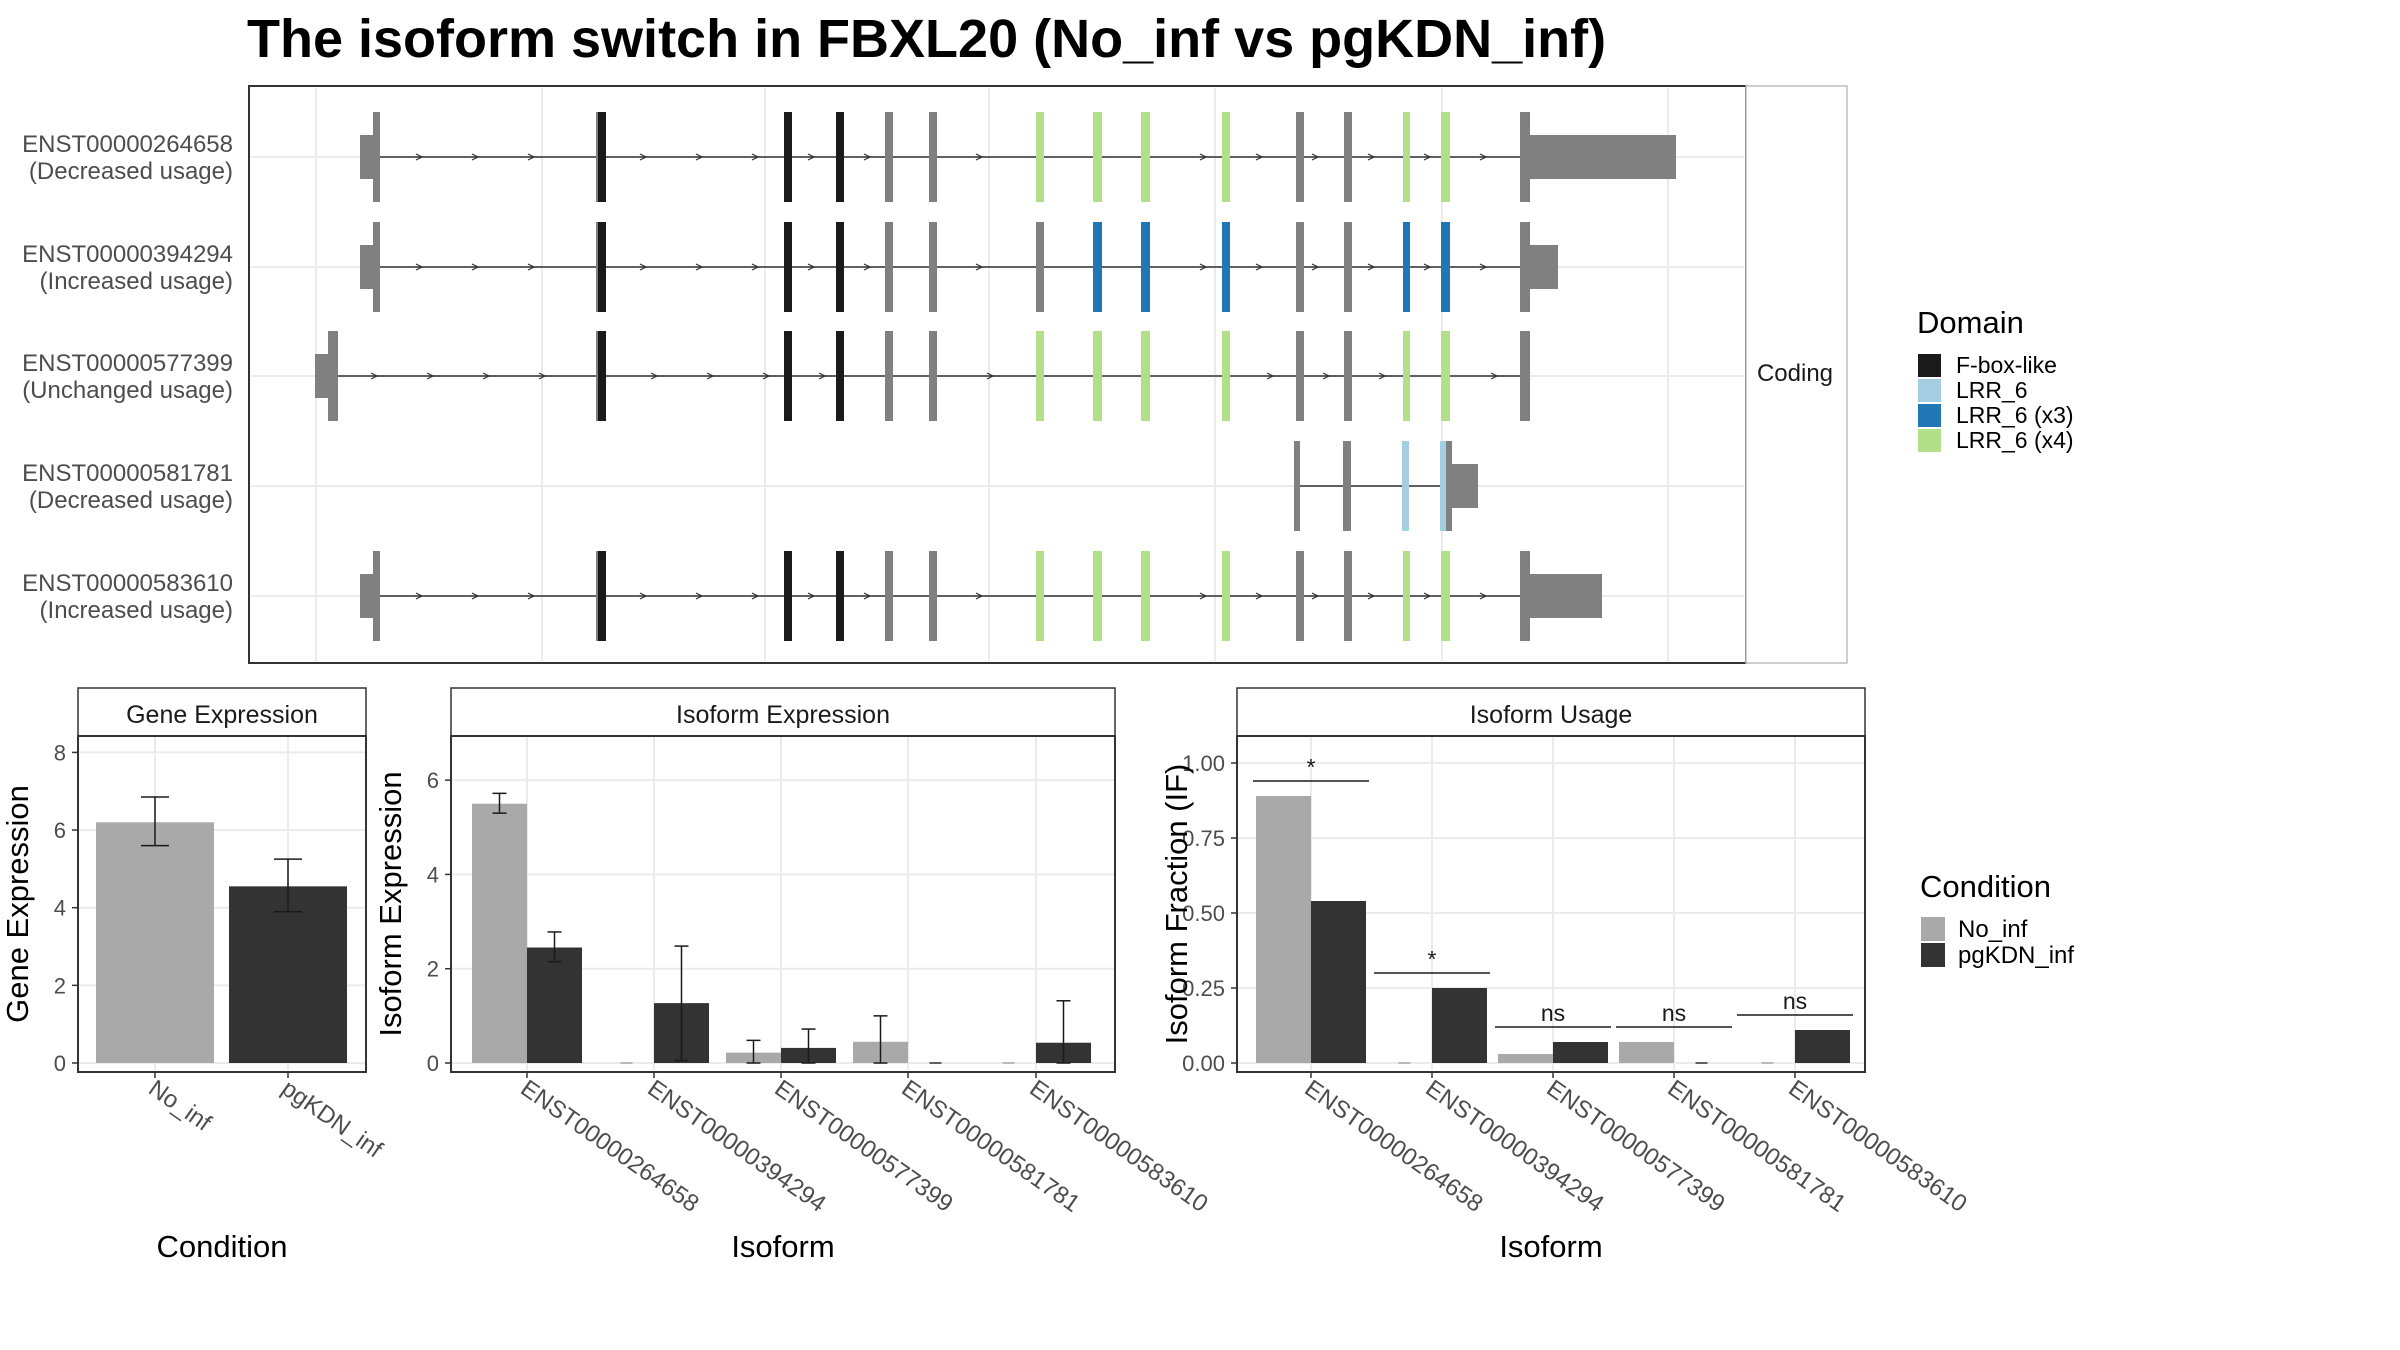  I want to click on x-axis-title: Isoform, so click(1550, 1246).